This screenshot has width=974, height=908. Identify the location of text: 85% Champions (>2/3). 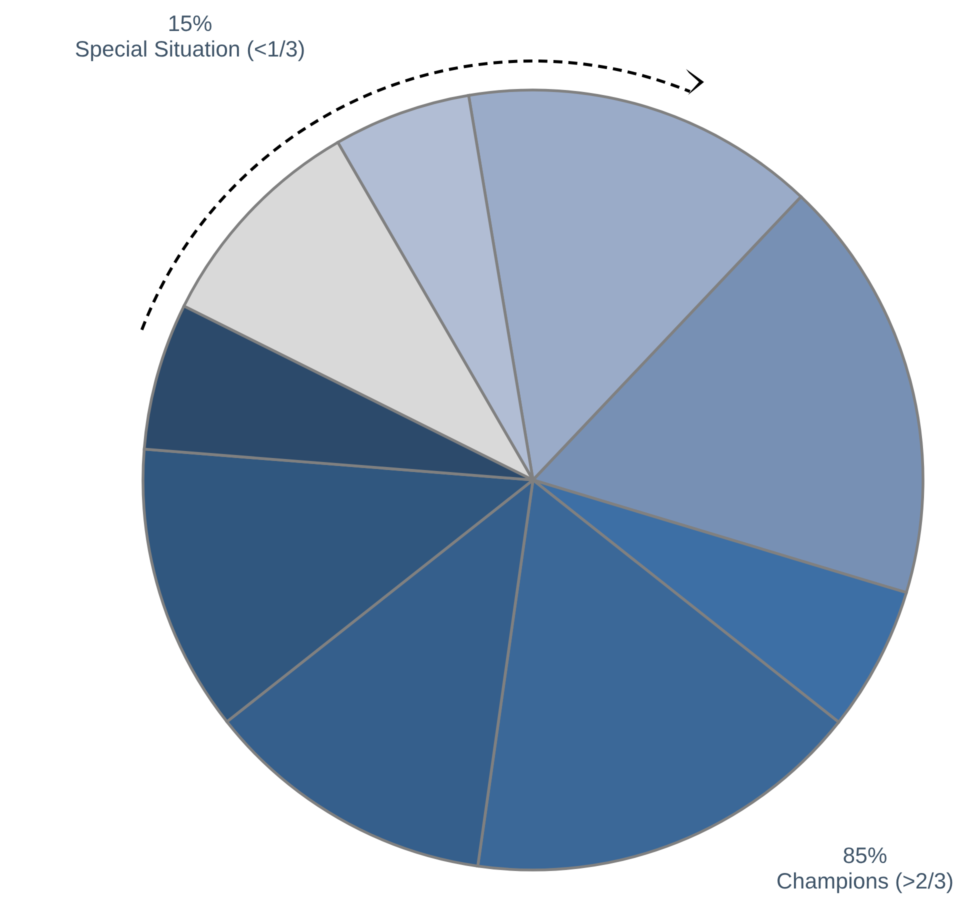
(865, 870).